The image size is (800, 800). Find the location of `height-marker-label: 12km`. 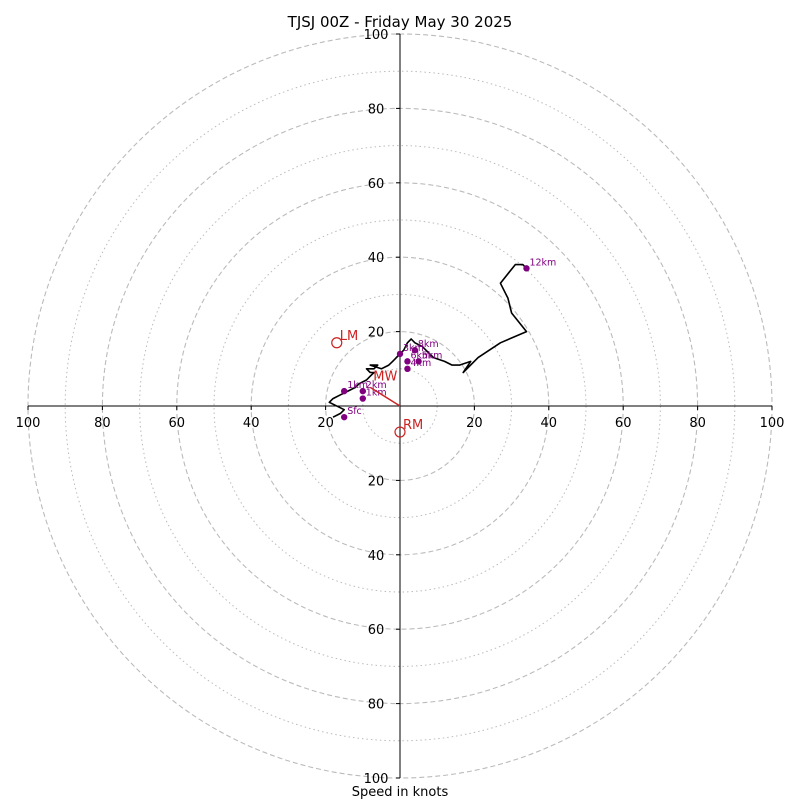

height-marker-label: 12km is located at coordinates (542, 262).